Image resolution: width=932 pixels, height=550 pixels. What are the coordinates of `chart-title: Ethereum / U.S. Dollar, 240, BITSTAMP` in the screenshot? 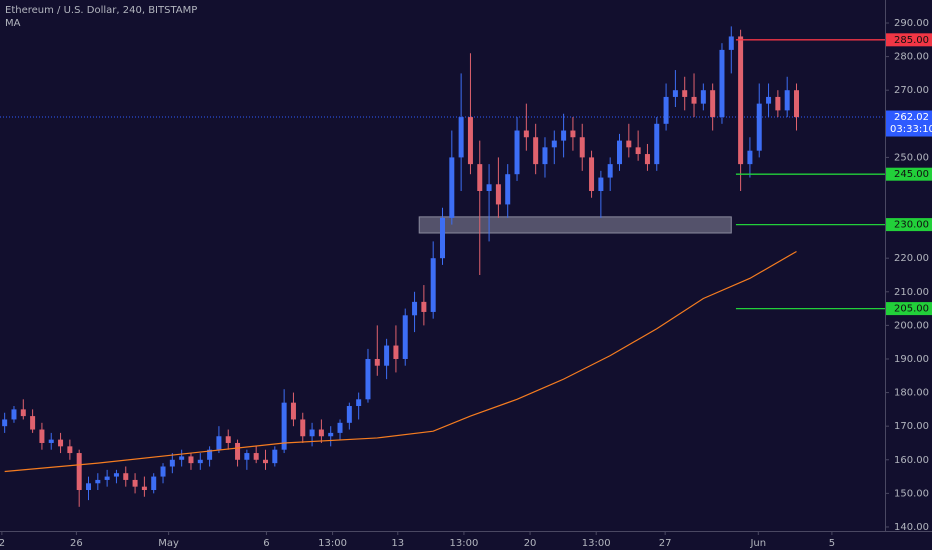 It's located at (101, 10).